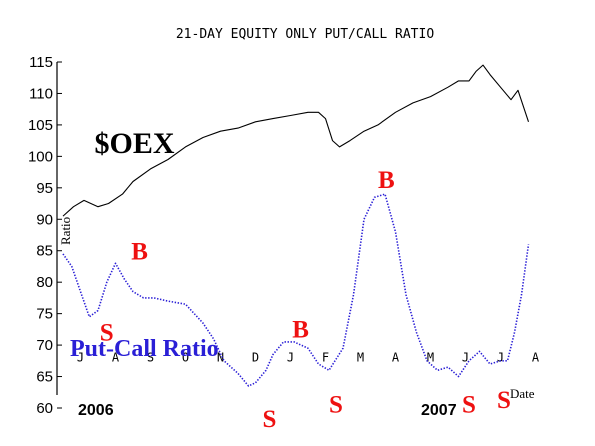 The width and height of the screenshot is (595, 446). I want to click on y-axis-label: Ratio, so click(65, 231).